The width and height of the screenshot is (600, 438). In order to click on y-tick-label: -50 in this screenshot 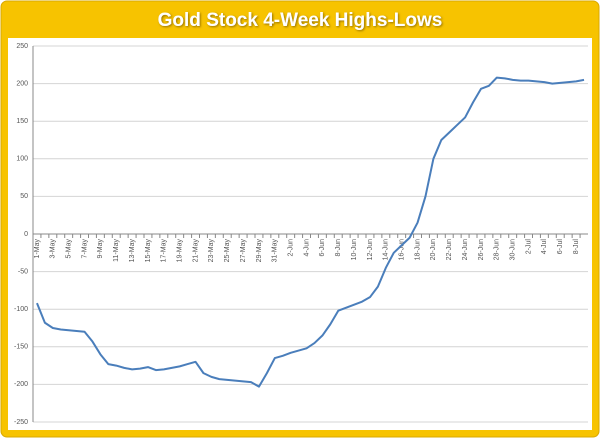, I will do `click(23, 271)`.